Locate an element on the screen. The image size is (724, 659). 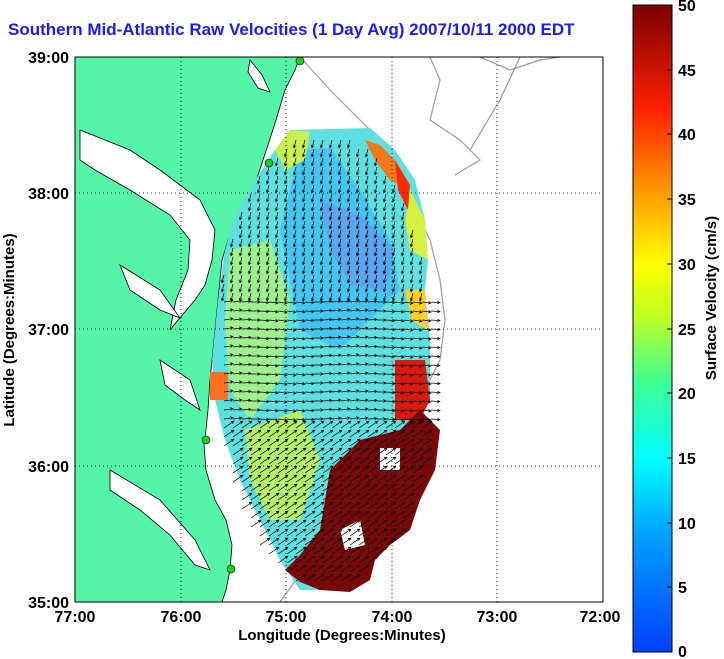
colorbar-tick-label: 0 is located at coordinates (682, 651).